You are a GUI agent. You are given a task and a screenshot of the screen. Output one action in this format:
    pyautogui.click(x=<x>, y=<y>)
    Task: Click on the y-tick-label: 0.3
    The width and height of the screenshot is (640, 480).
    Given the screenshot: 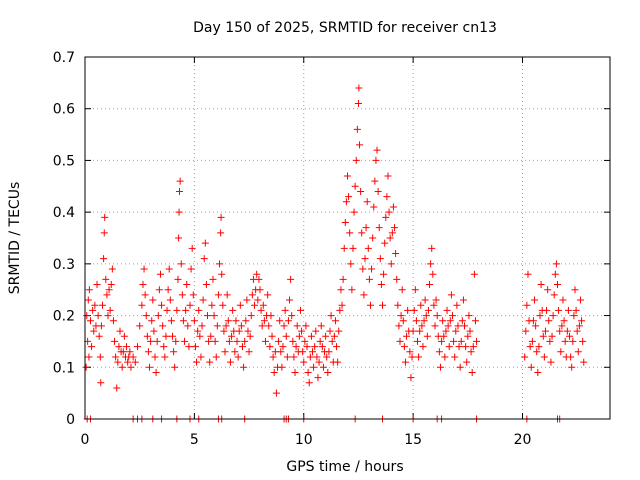 What is the action you would take?
    pyautogui.click(x=64, y=265)
    